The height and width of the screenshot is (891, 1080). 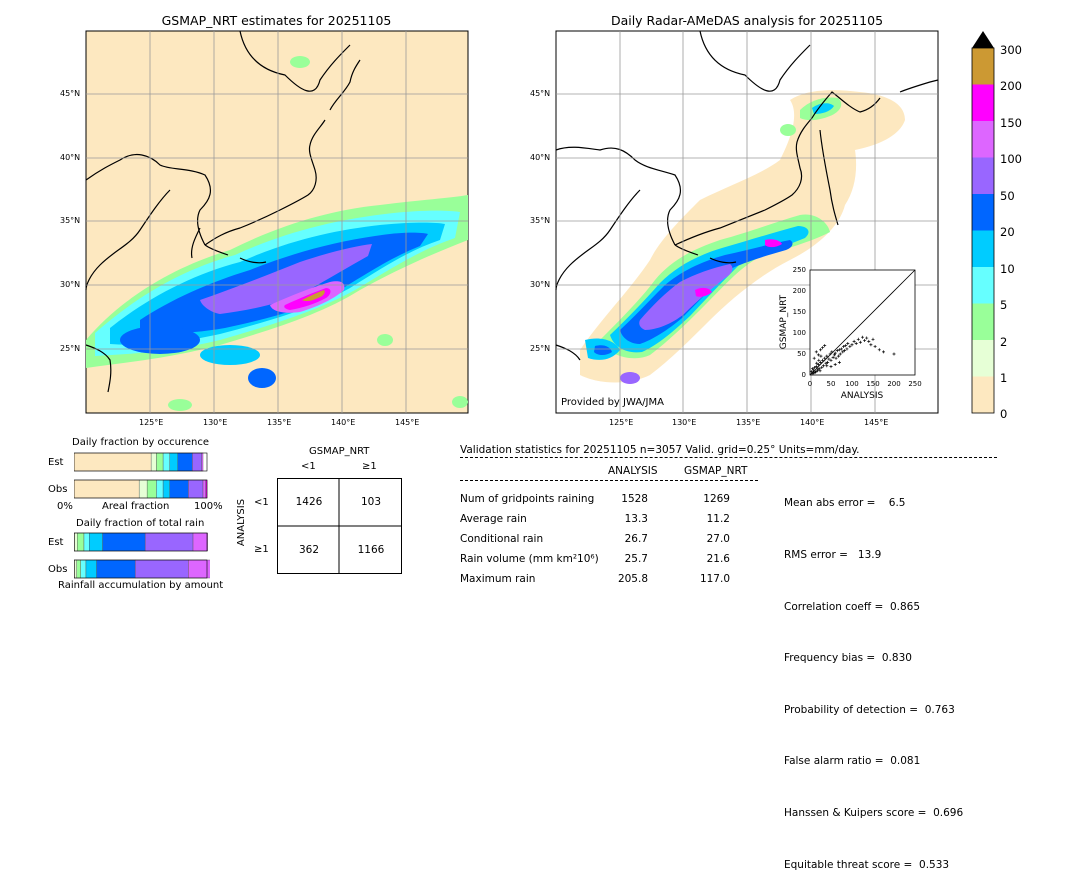 I want to click on right-lon-label: 130°E, so click(x=684, y=422).